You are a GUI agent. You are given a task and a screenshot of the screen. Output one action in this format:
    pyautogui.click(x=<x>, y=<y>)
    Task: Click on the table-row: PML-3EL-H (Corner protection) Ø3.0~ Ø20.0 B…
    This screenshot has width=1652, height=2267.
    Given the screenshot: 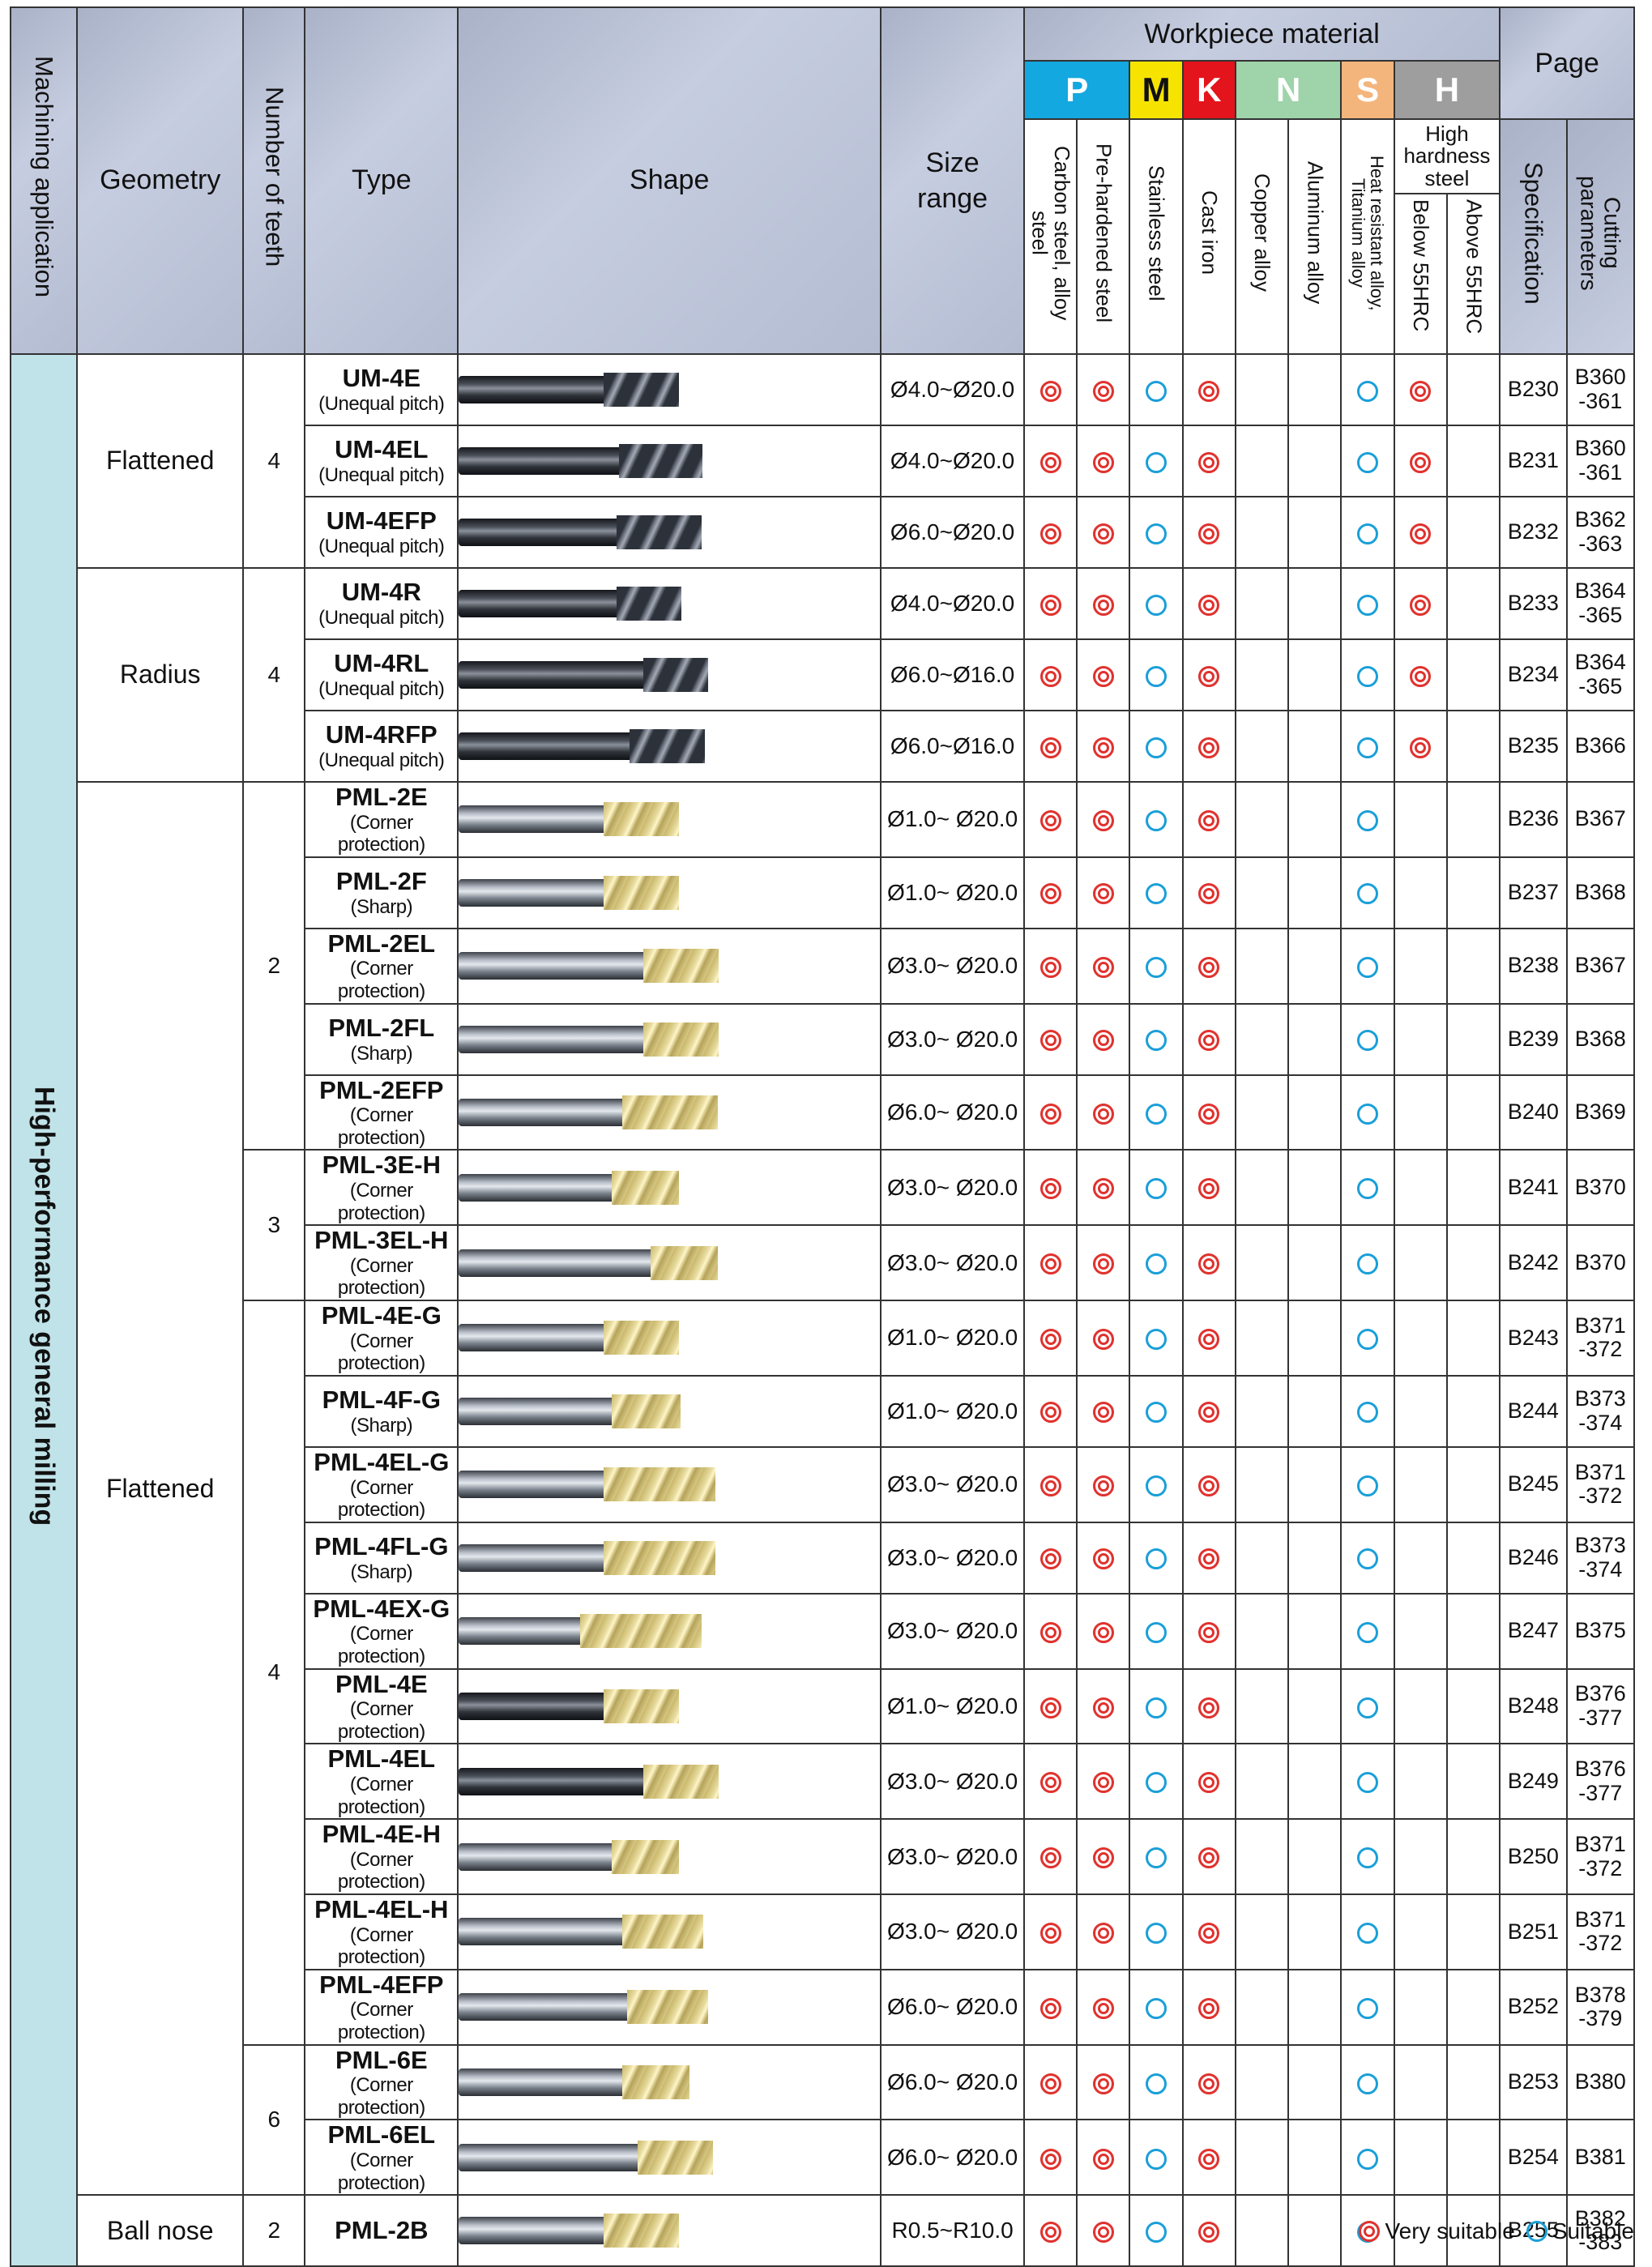 What is the action you would take?
    pyautogui.click(x=823, y=1263)
    